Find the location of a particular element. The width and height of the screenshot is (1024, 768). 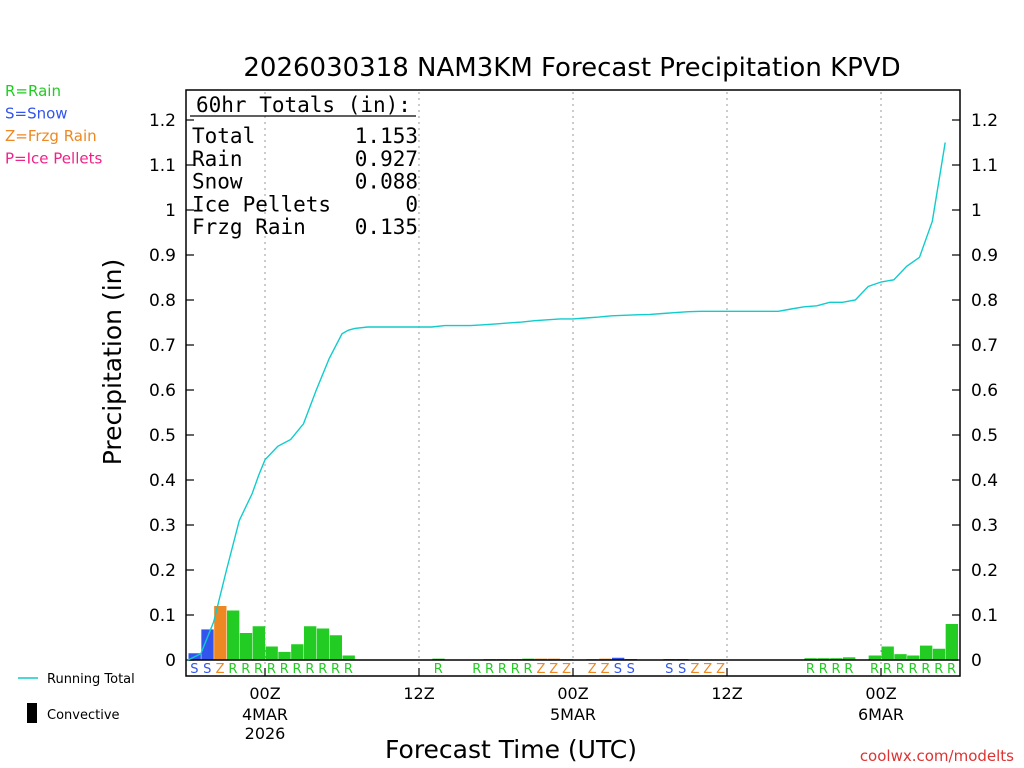

legend-entry-r: R=Rain is located at coordinates (33, 91).